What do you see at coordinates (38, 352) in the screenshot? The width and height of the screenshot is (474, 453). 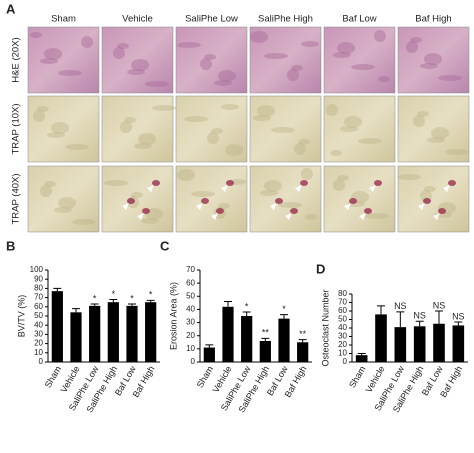 I see `y-tick-label: 10` at bounding box center [38, 352].